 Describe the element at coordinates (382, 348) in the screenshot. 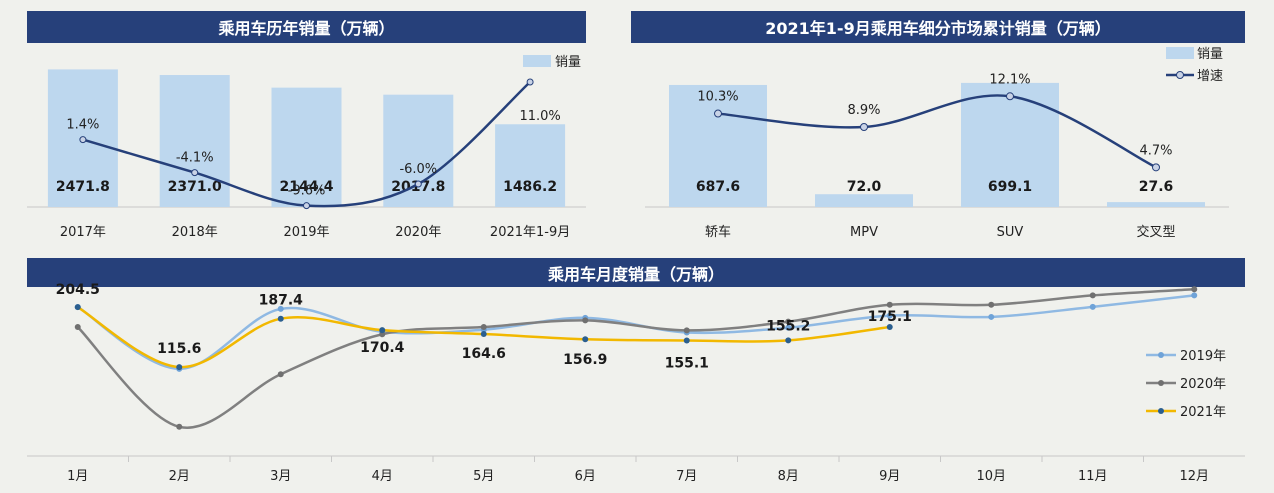

I see `chart3-data-label-3: 170.4` at that location.